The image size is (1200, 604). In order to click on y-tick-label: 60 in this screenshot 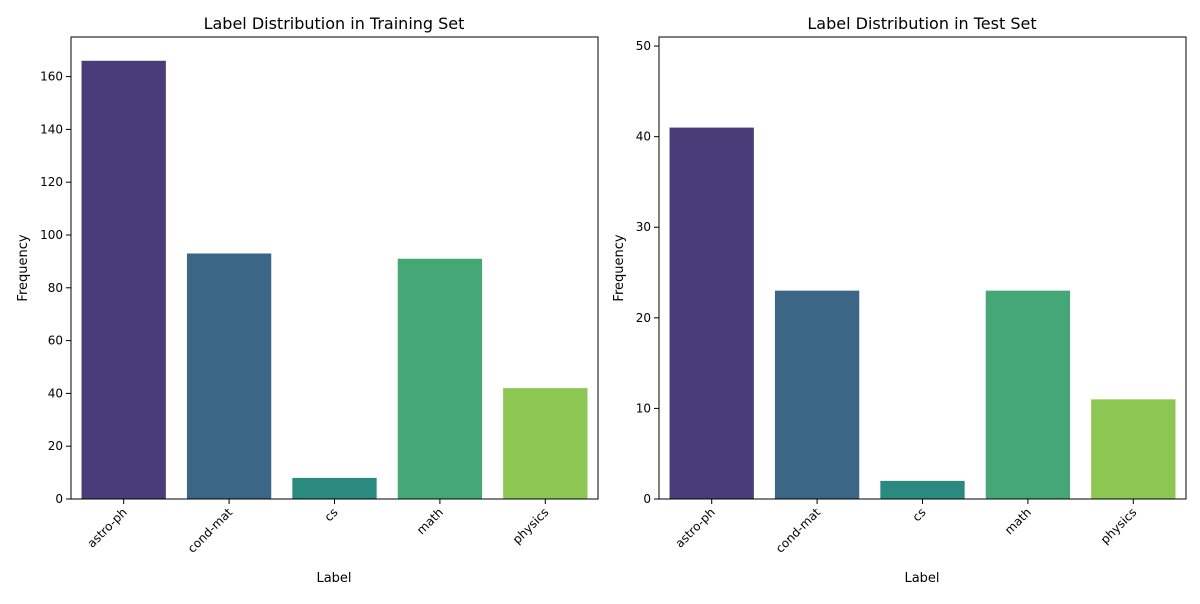, I will do `click(55, 341)`.